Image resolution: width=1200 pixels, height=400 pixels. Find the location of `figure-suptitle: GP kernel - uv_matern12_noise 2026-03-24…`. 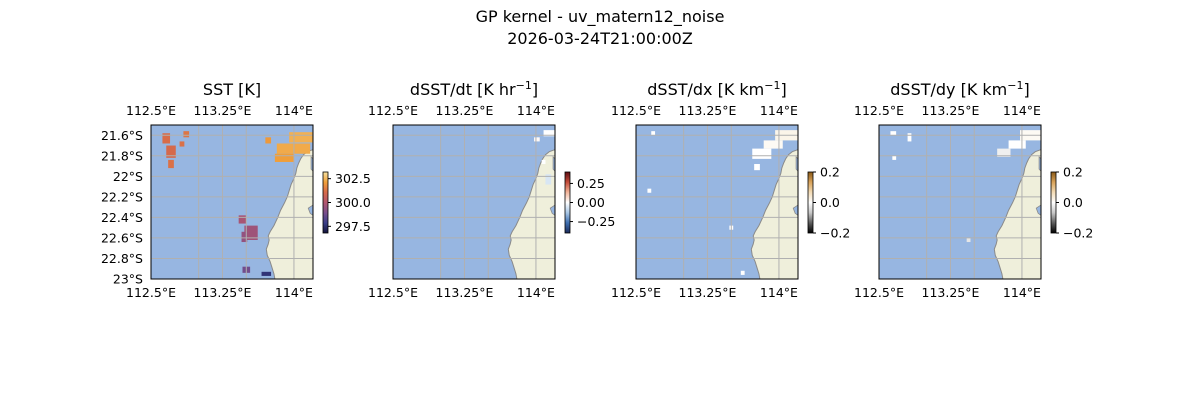

figure-suptitle: GP kernel - uv_matern12_noise 2026-03-24… is located at coordinates (600, 28).